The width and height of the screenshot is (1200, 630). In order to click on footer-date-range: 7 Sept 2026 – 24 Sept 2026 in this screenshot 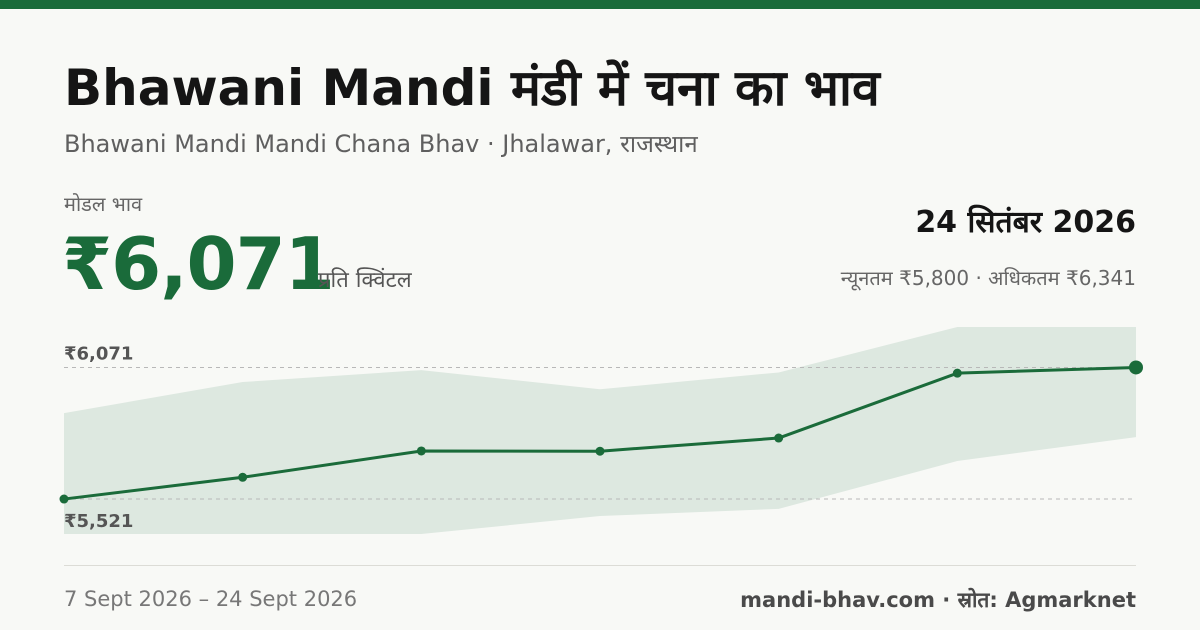, I will do `click(211, 599)`.